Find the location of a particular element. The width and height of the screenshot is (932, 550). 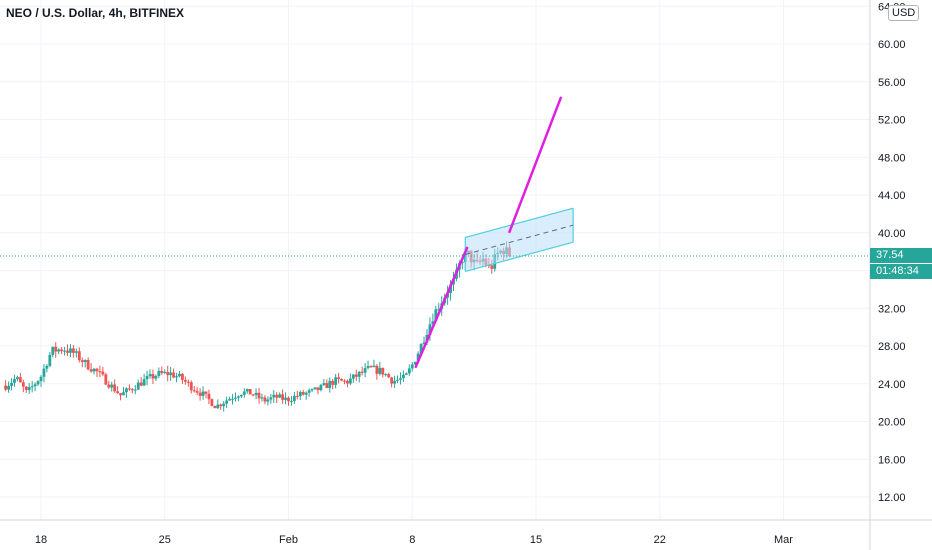

y-tick-label: 24.00 is located at coordinates (892, 385).